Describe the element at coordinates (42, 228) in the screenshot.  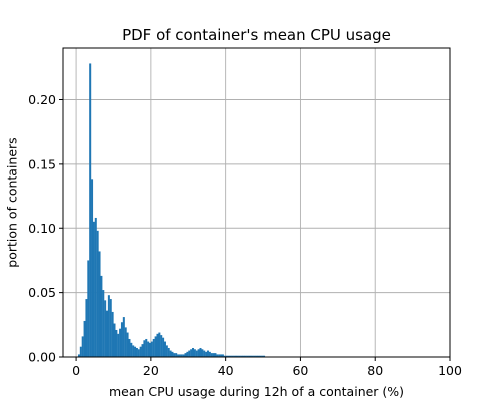
I see `y-tick-label: 0.10` at that location.